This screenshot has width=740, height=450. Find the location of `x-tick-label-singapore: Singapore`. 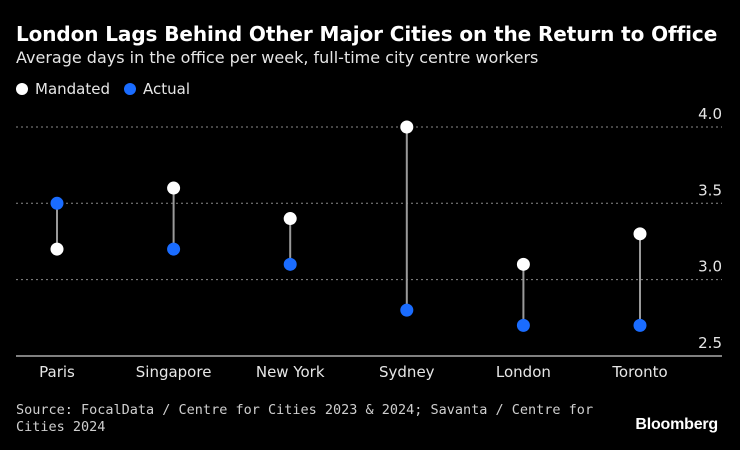

x-tick-label-singapore: Singapore is located at coordinates (174, 372).